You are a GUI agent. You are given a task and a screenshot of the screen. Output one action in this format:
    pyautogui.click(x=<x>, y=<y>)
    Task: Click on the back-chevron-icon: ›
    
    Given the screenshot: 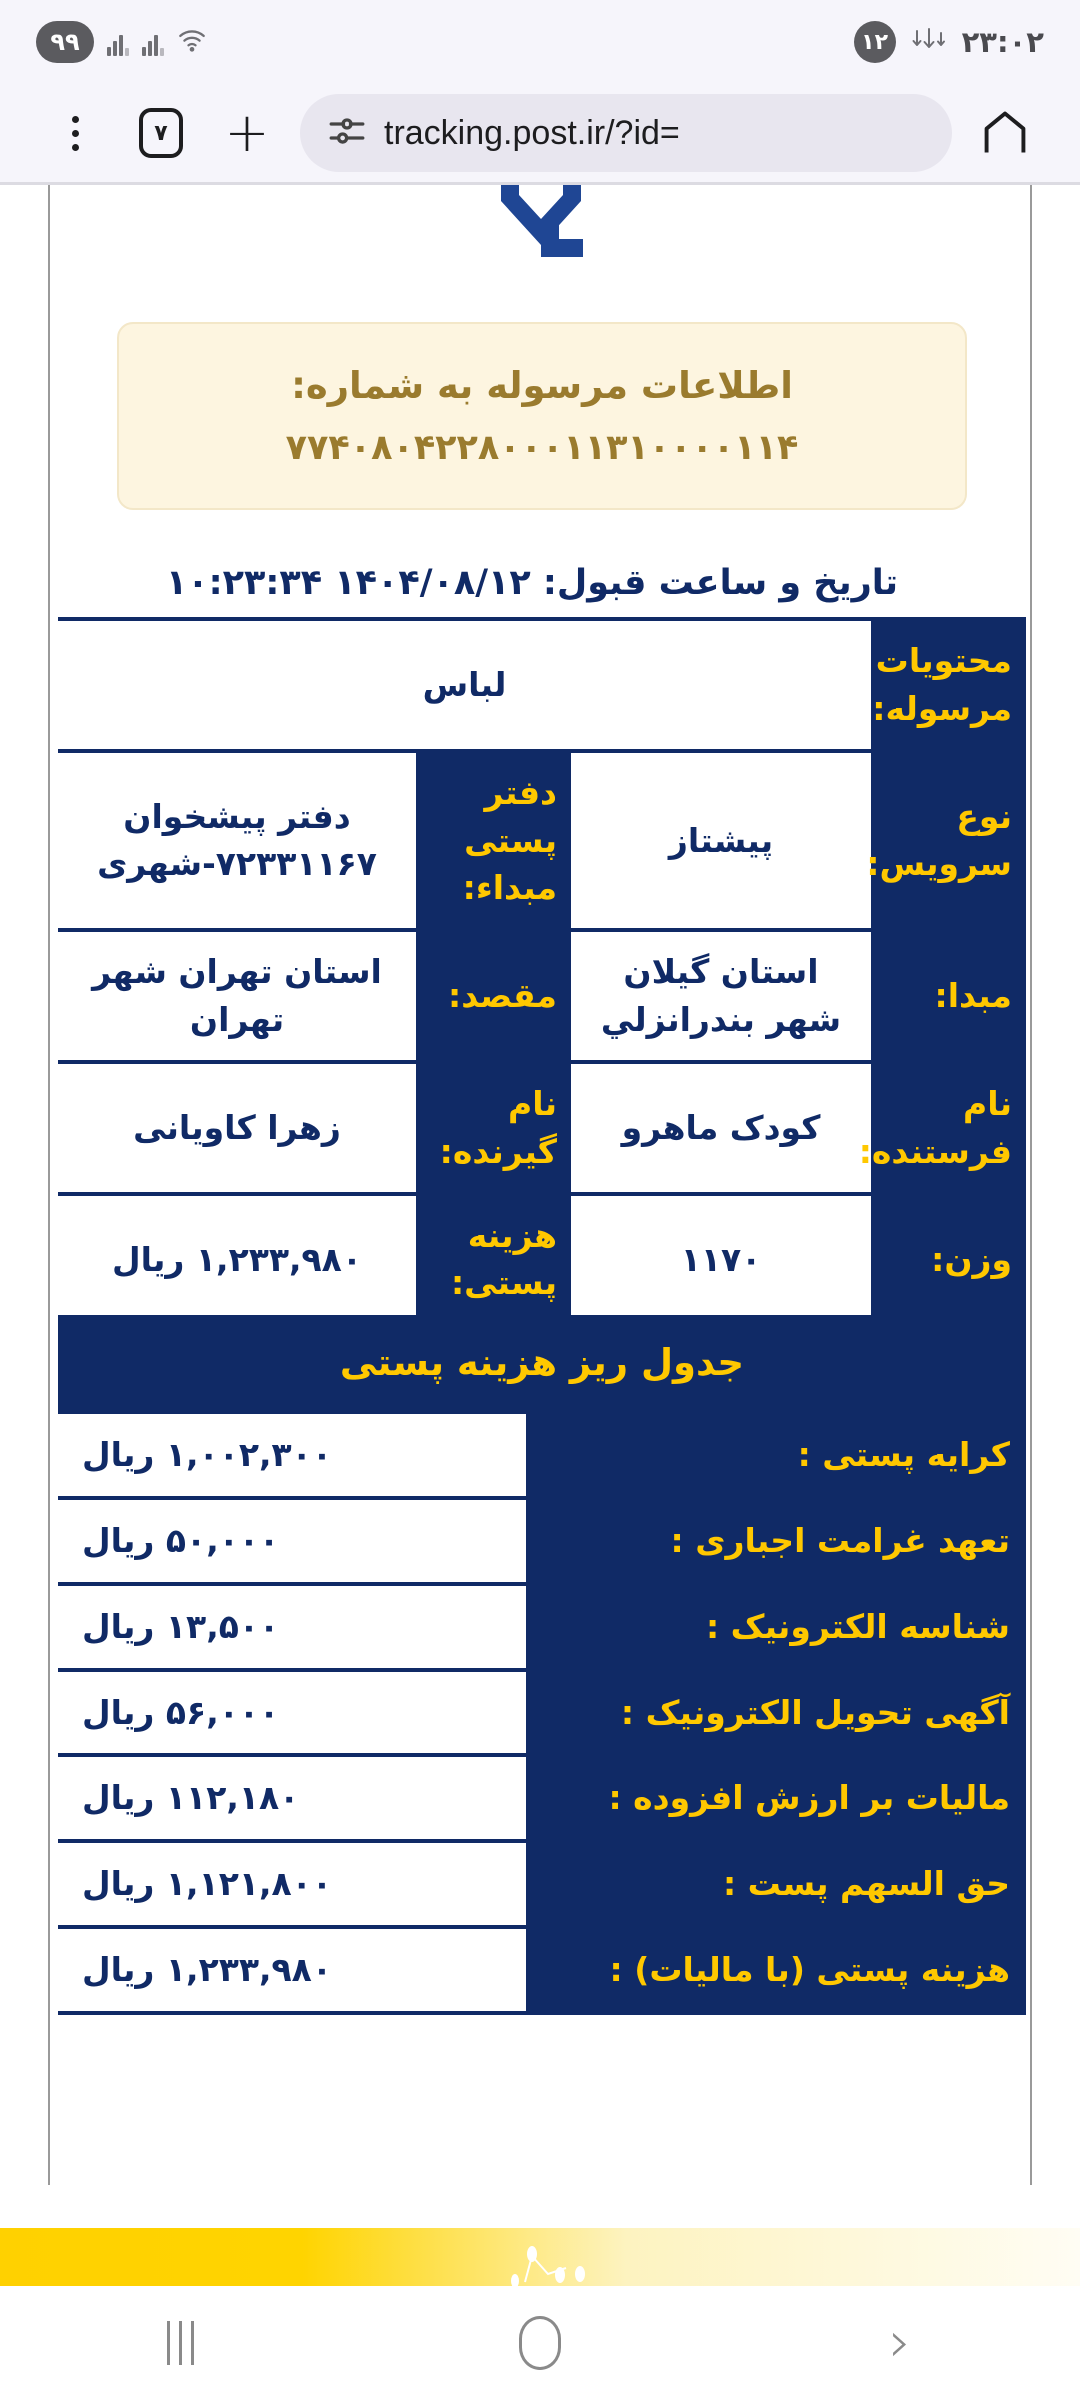 What is the action you would take?
    pyautogui.click(x=900, y=2342)
    